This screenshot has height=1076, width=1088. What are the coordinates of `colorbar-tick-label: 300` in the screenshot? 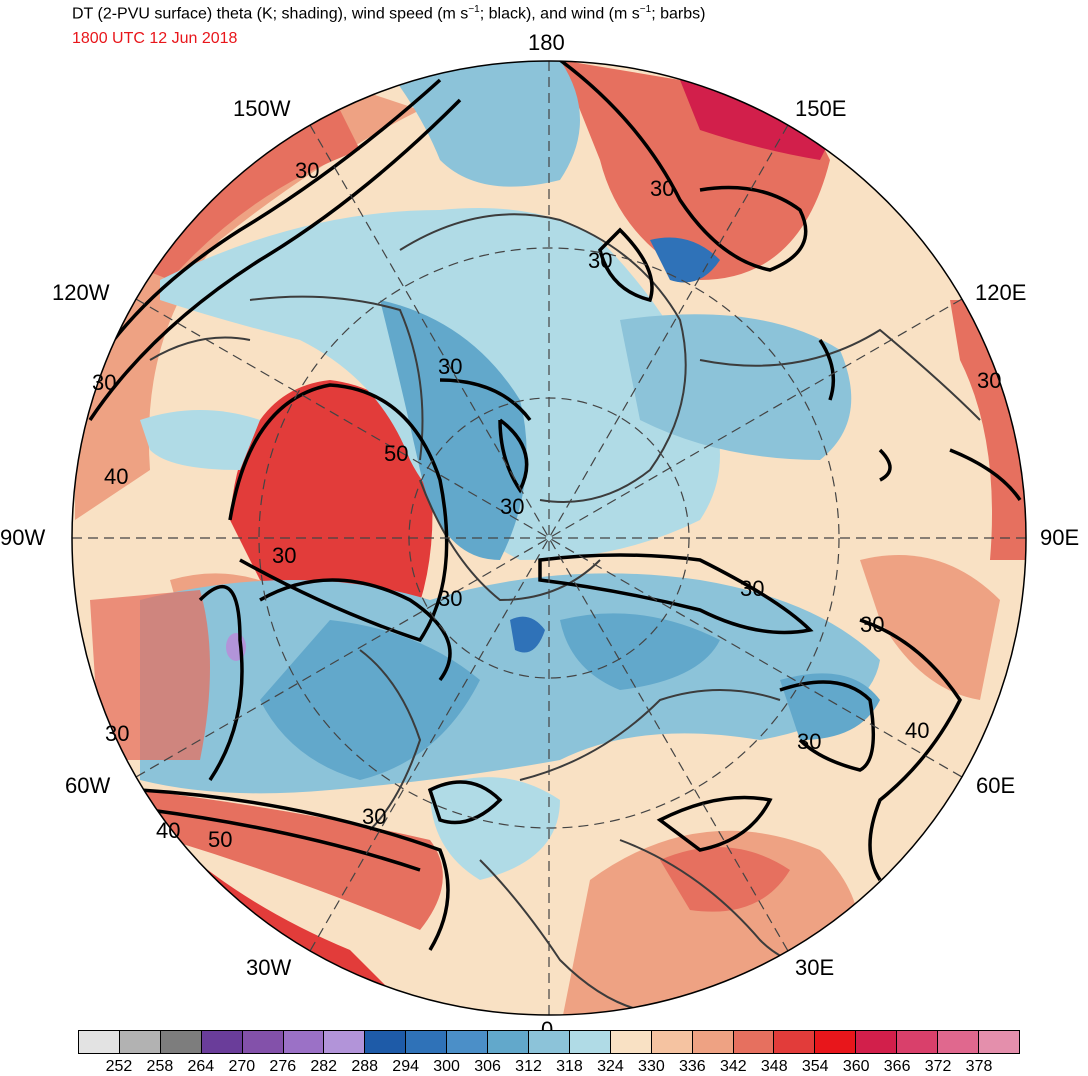 It's located at (446, 1066).